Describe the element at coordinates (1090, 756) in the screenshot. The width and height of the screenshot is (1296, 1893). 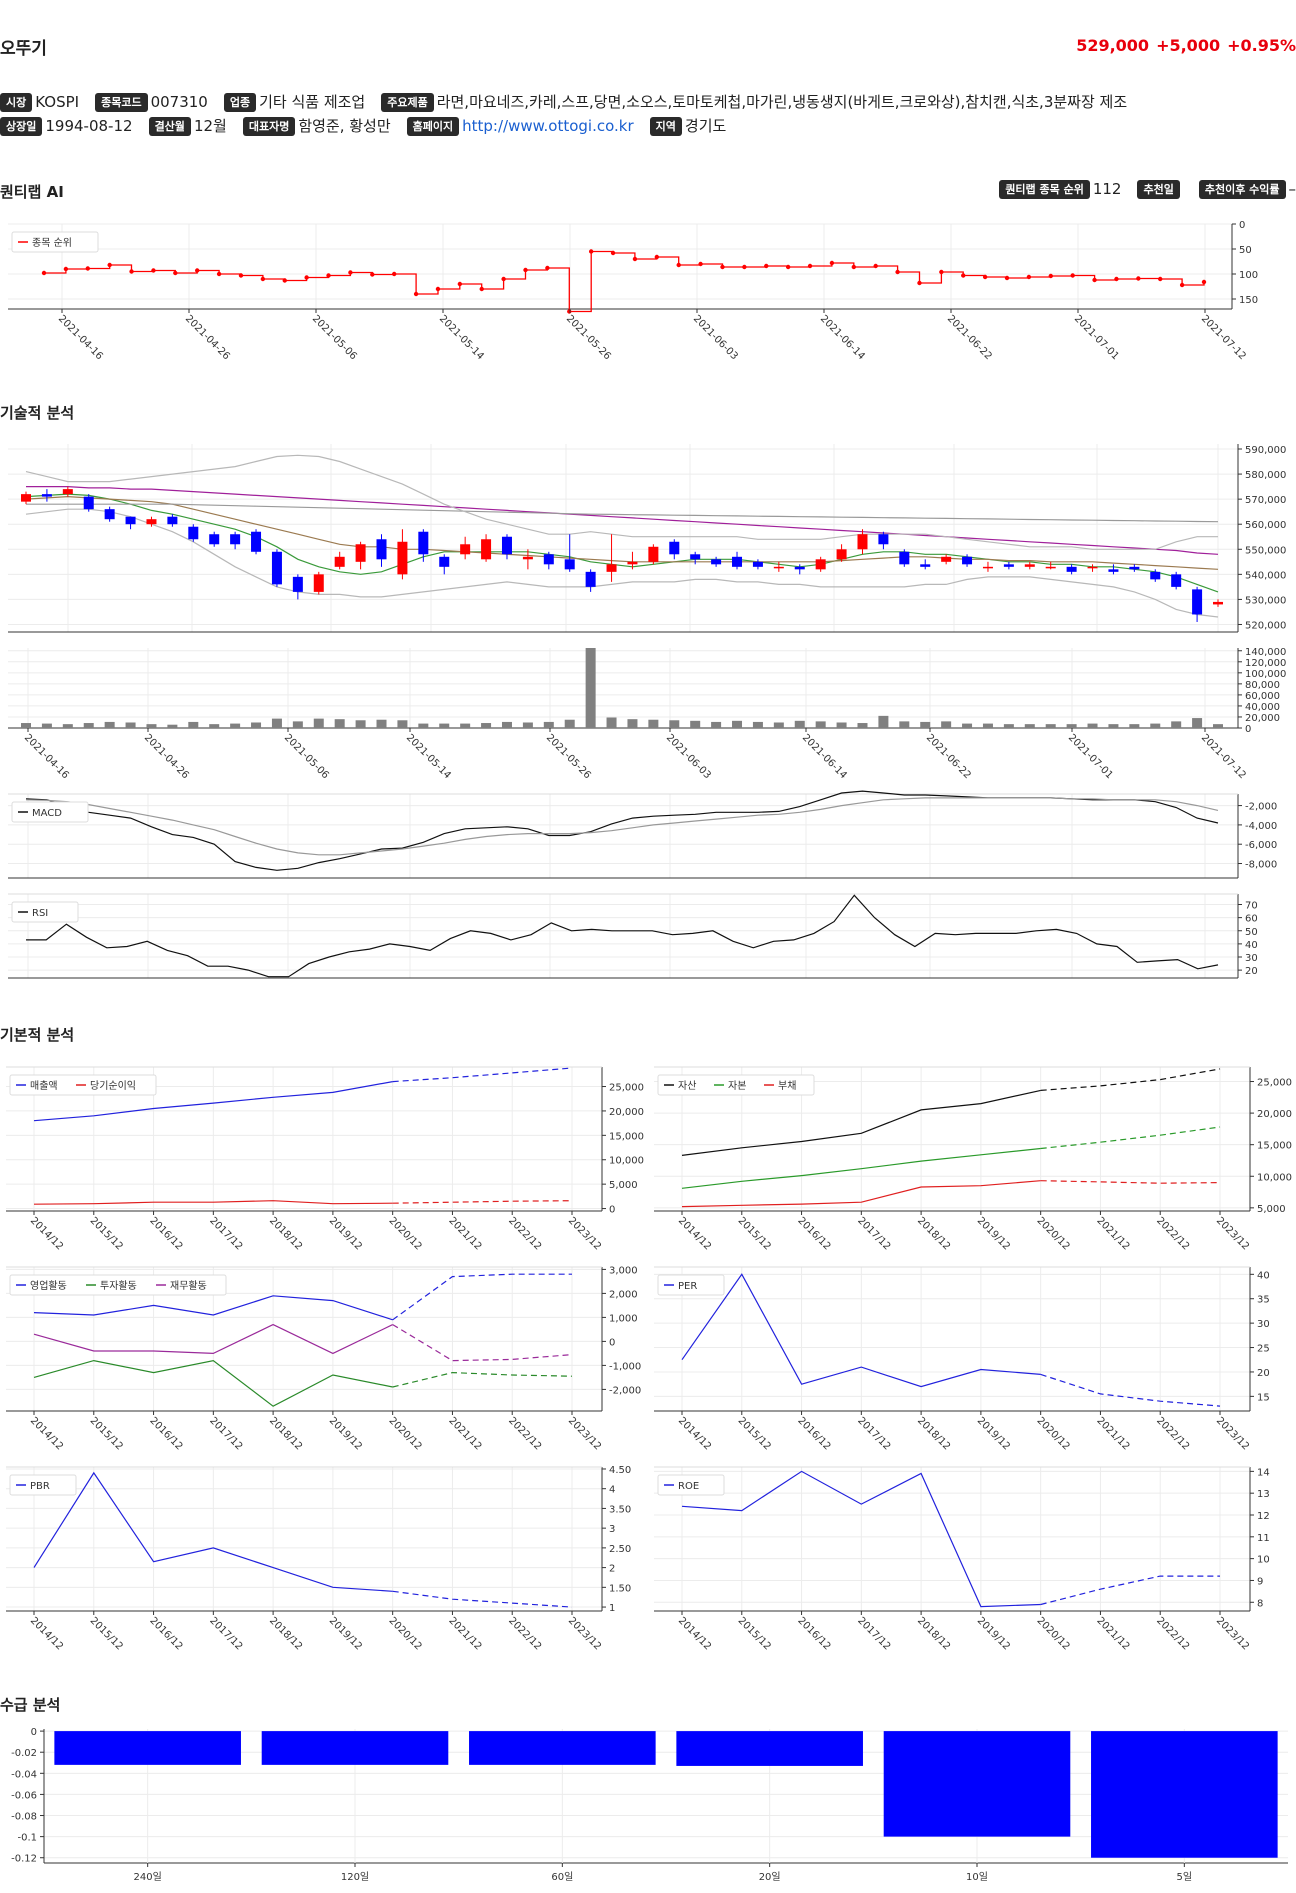
I see `x-tick-label: 2021-07-01` at that location.